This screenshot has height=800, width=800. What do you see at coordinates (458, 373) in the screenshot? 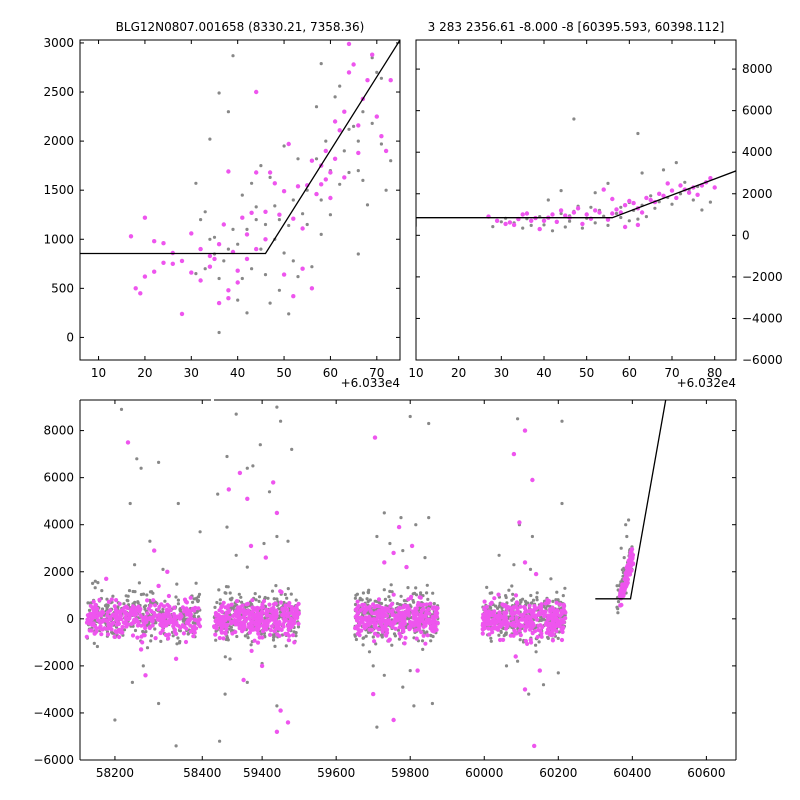
I see `top-right-x-tick-label: 20` at bounding box center [458, 373].